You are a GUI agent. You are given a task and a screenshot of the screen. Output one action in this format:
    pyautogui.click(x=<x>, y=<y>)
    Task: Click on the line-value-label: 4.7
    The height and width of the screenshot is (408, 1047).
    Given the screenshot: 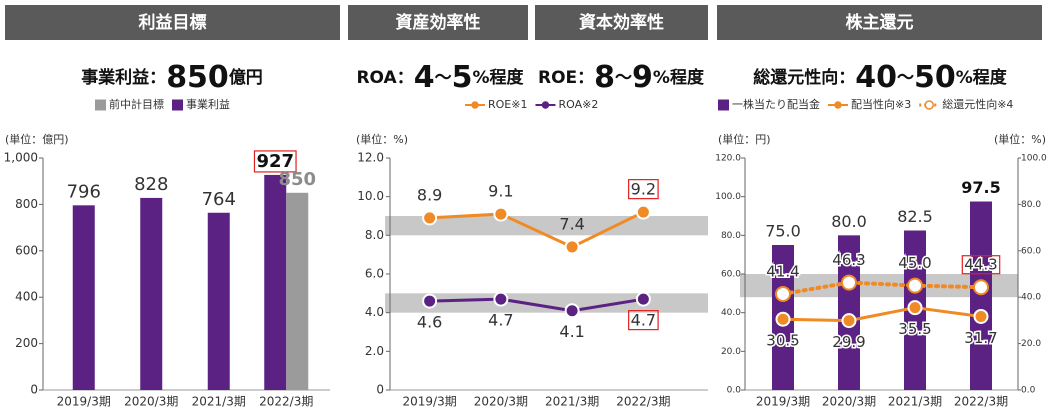 What is the action you would take?
    pyautogui.click(x=643, y=320)
    